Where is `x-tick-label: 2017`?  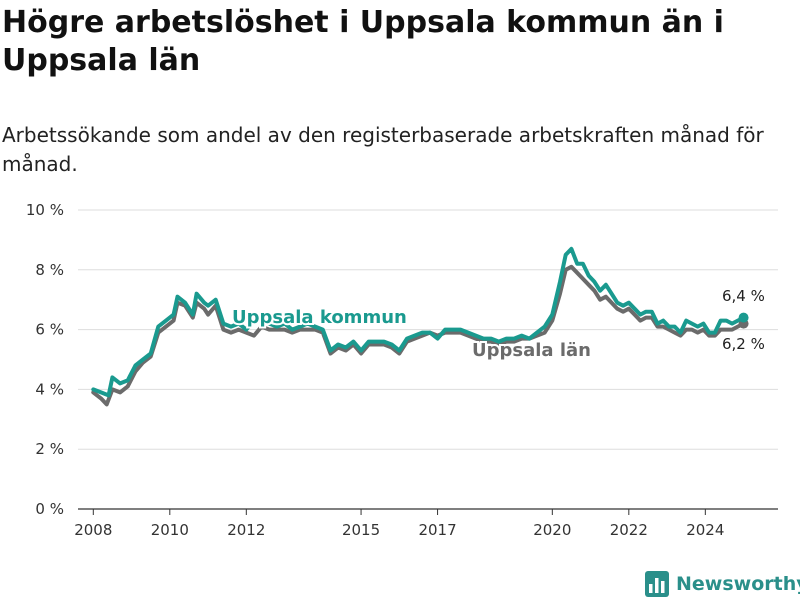
x-tick-label: 2017 is located at coordinates (437, 530).